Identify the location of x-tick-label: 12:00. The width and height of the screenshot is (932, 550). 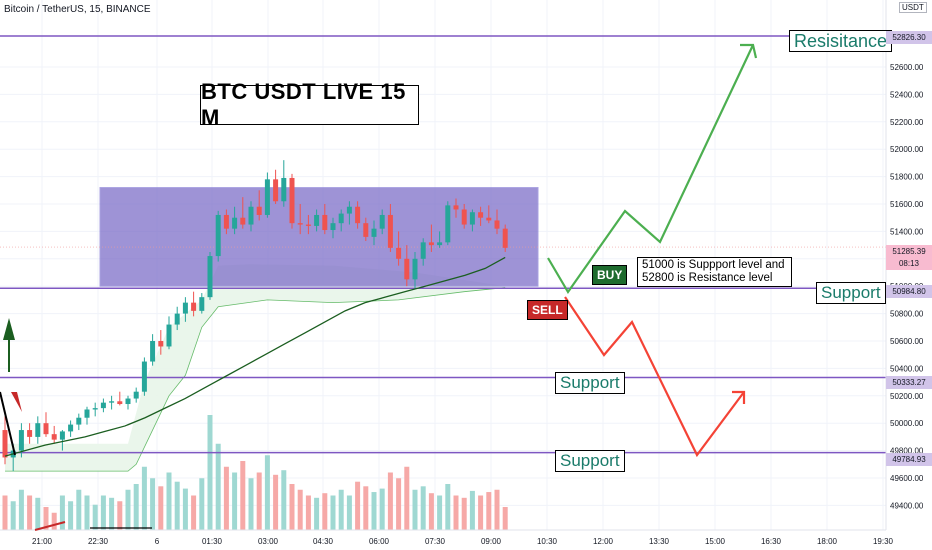
(603, 541).